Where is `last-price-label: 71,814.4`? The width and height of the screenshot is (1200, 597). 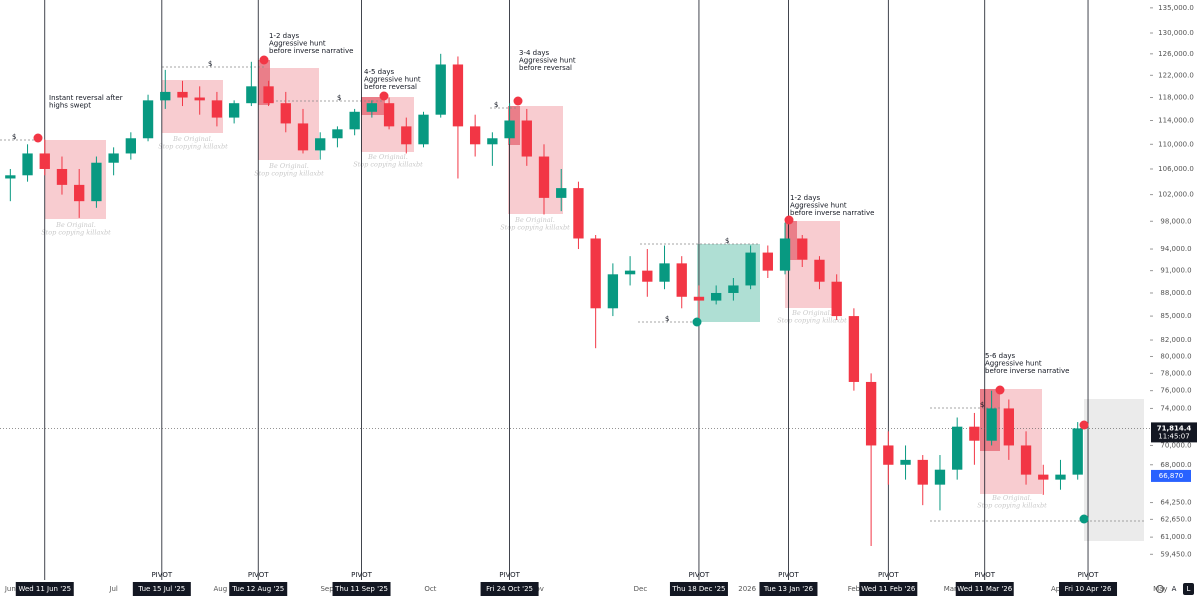 last-price-label: 71,814.4 is located at coordinates (1174, 428).